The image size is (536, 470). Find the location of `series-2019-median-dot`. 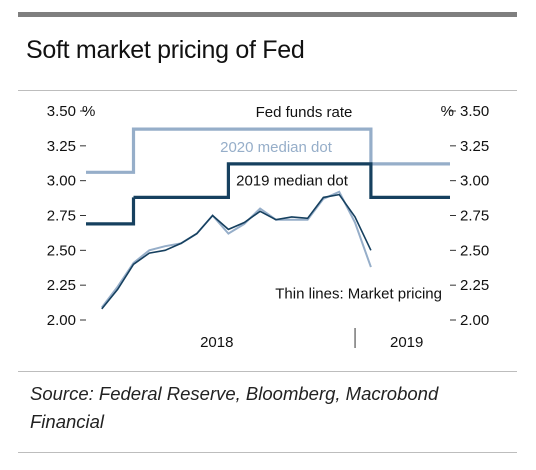

series-2019-median-dot is located at coordinates (291, 180).